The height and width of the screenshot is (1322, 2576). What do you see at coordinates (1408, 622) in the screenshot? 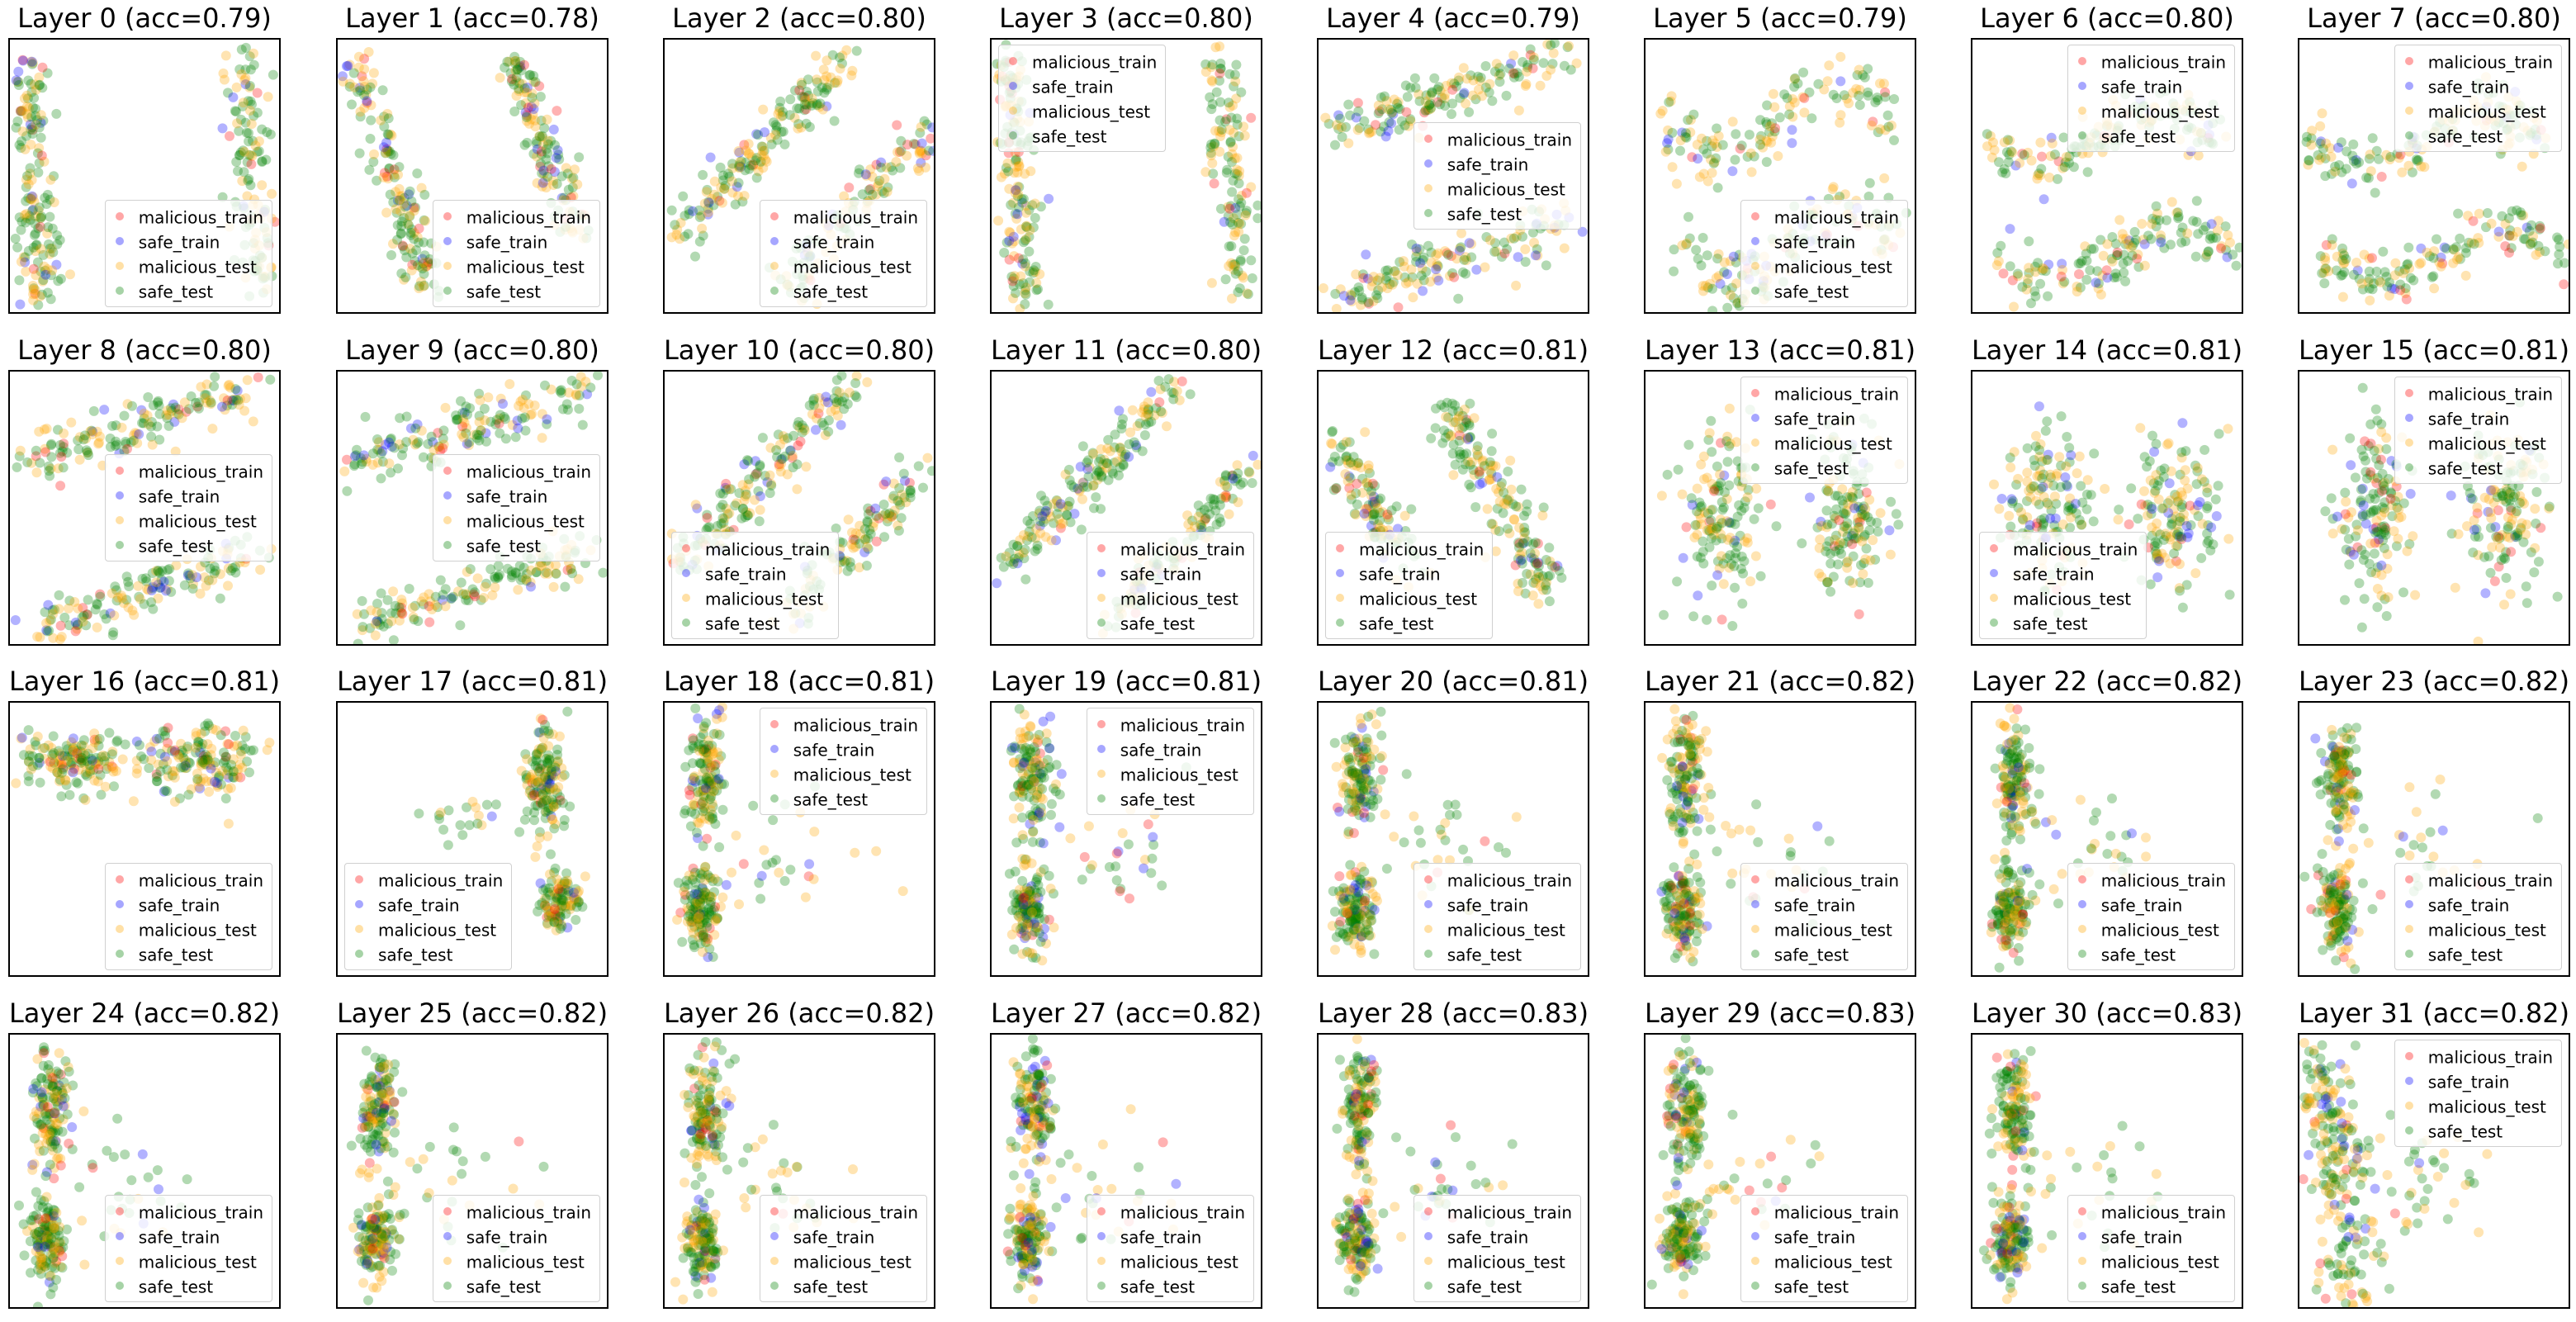
I see `legend-entry: safe_test` at bounding box center [1408, 622].